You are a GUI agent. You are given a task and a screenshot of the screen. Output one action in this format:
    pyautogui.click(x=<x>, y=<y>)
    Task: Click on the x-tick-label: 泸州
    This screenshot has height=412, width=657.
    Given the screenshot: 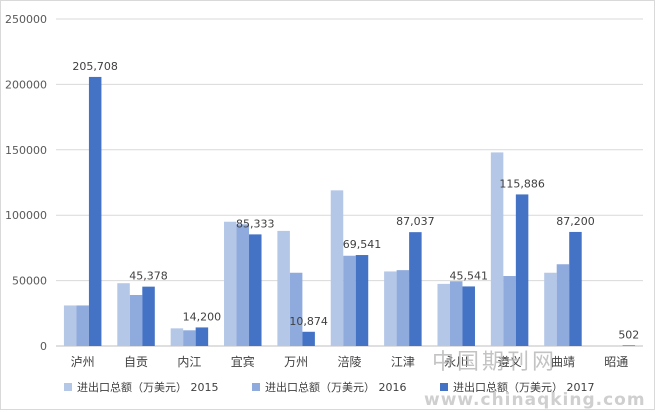 What is the action you would take?
    pyautogui.click(x=83, y=362)
    